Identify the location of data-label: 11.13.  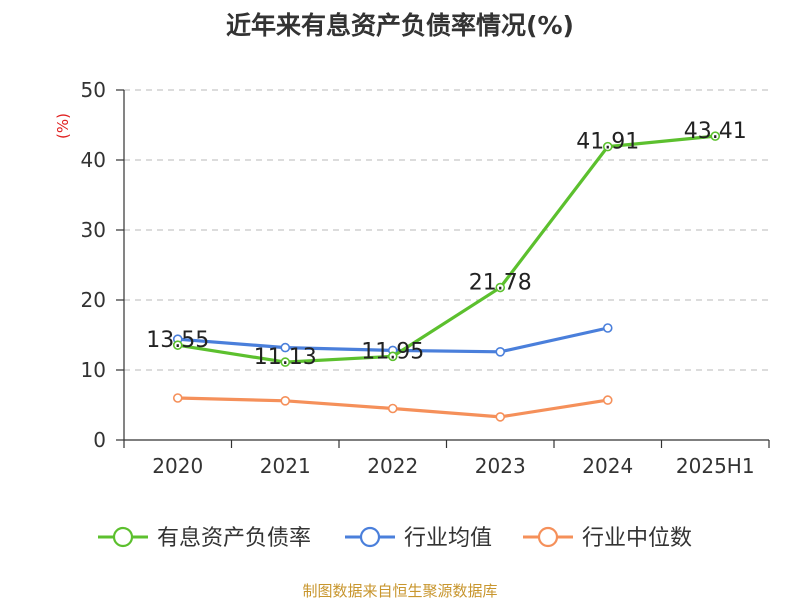
(285, 357).